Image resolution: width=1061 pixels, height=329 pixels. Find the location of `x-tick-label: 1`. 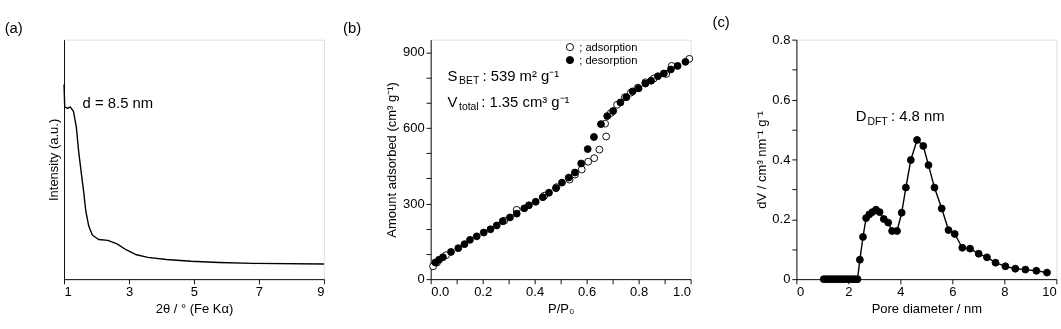

x-tick-label: 1 is located at coordinates (68, 292).